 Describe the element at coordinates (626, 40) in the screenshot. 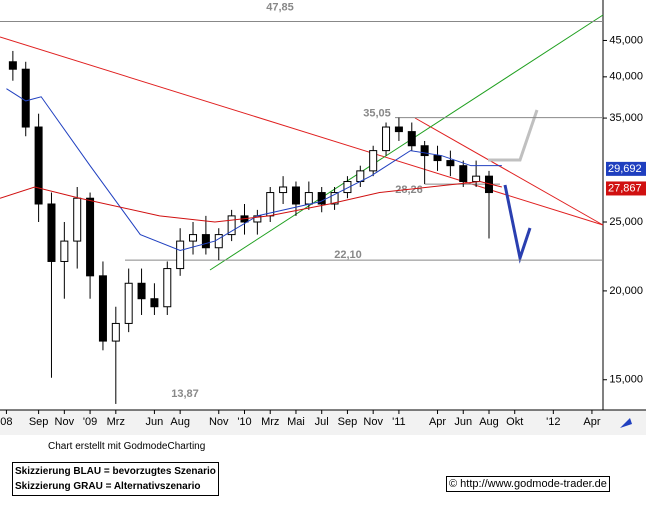

I see `y-tick-label: 45,000` at that location.